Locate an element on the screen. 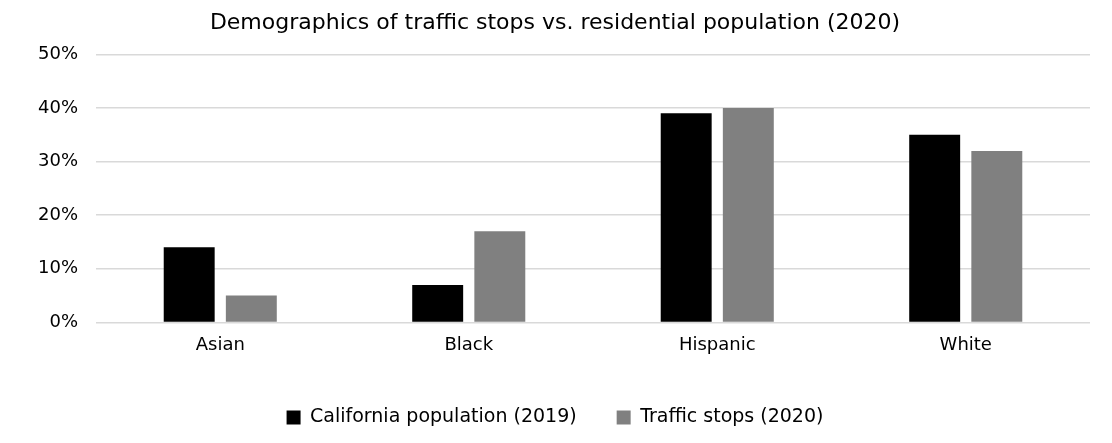  x-tick-label: Hispanic is located at coordinates (717, 343).